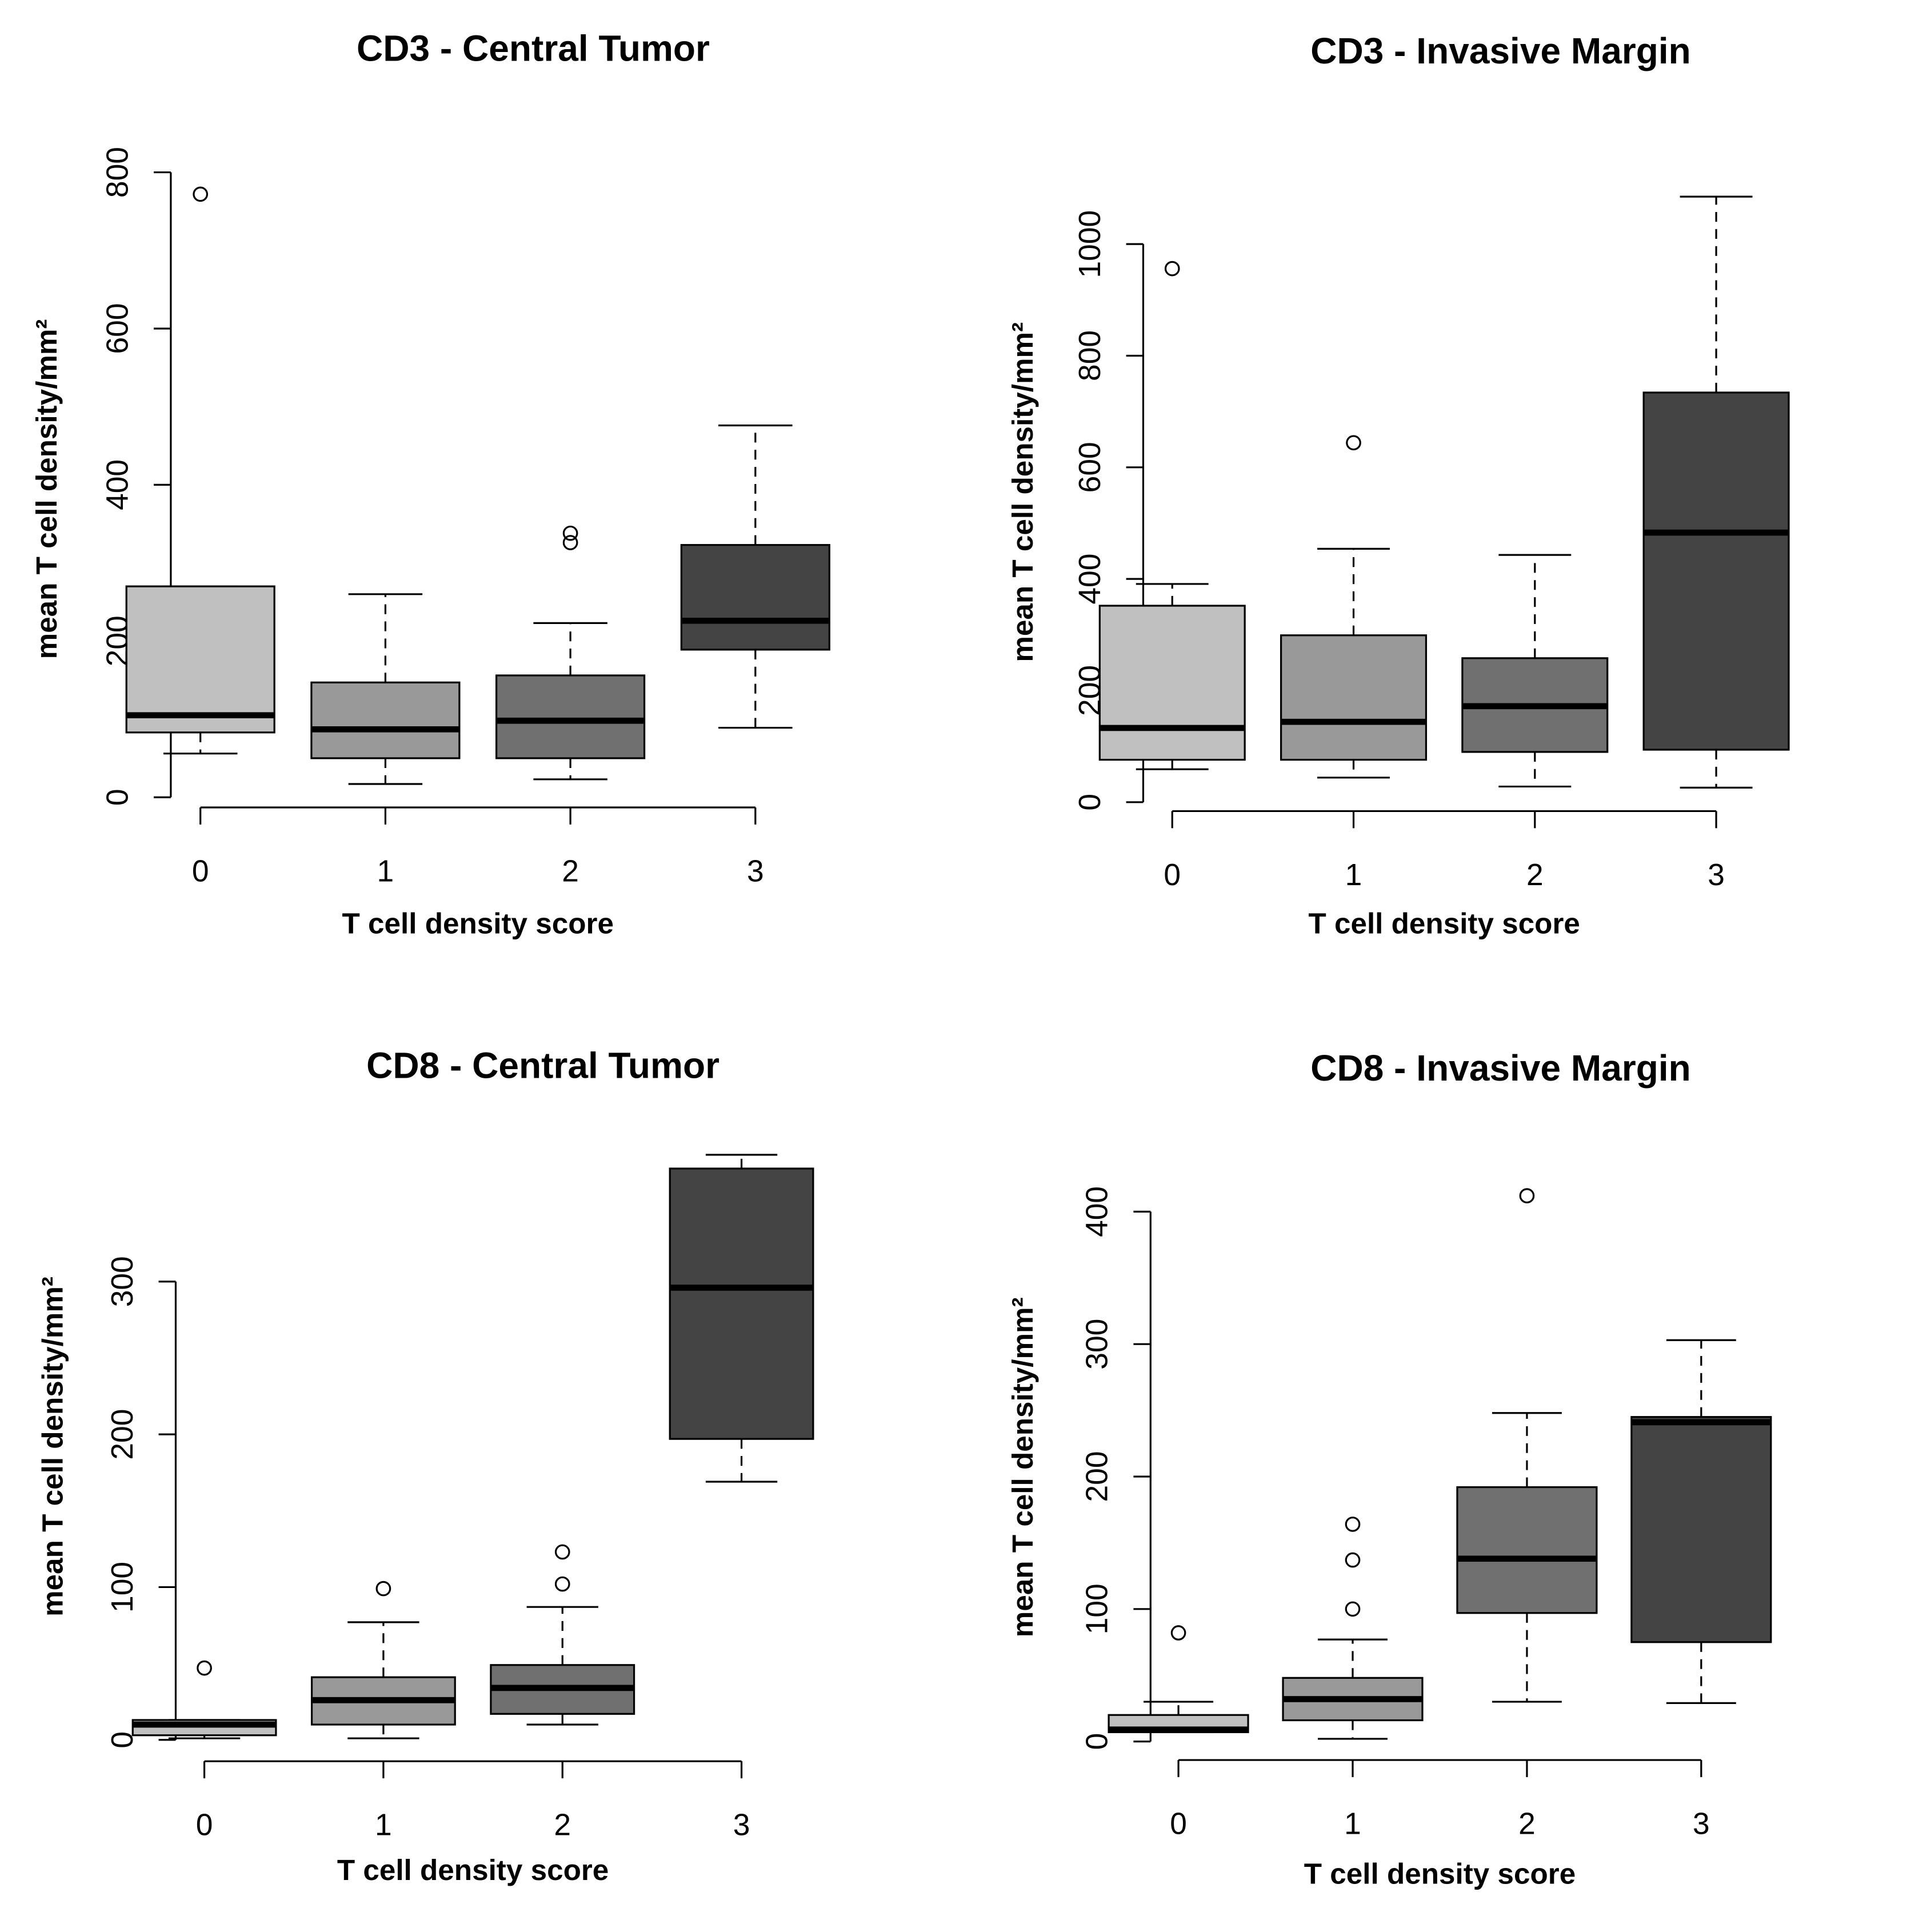 This screenshot has width=1907, height=1932. Describe the element at coordinates (1090, 244) in the screenshot. I see `y-tick-label: 1000` at that location.